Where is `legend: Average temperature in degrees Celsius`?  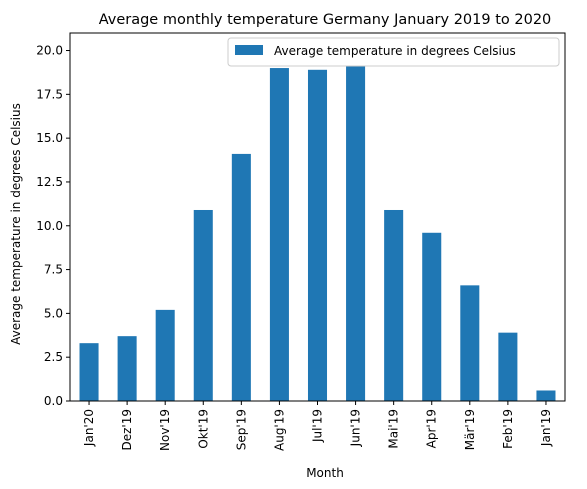
legend: Average temperature in degrees Celsius is located at coordinates (393, 52).